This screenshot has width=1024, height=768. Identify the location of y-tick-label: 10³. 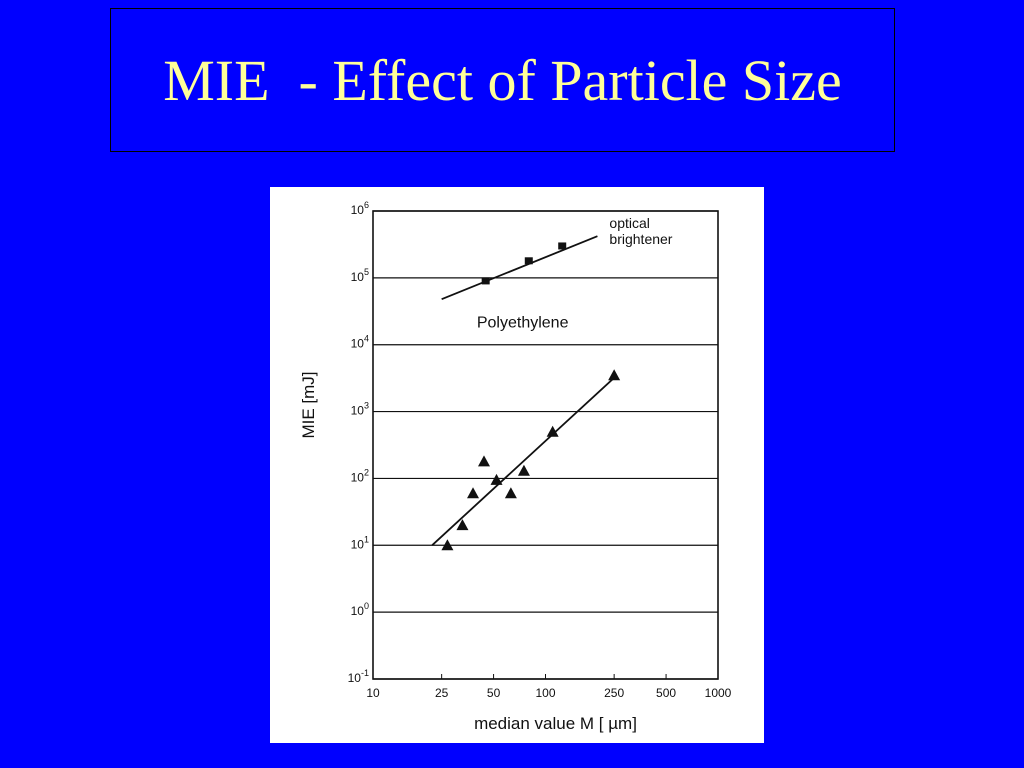
(360, 409).